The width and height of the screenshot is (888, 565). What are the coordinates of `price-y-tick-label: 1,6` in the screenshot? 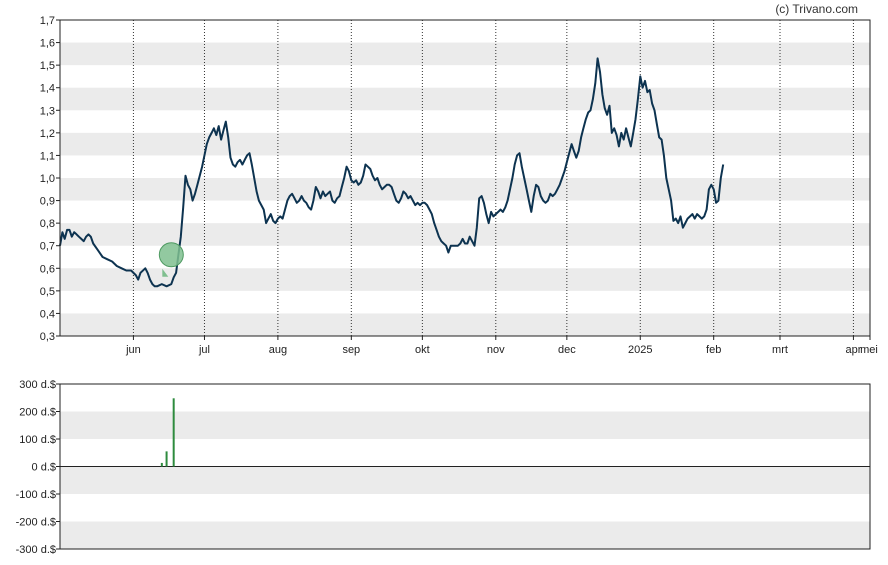 It's located at (47, 44).